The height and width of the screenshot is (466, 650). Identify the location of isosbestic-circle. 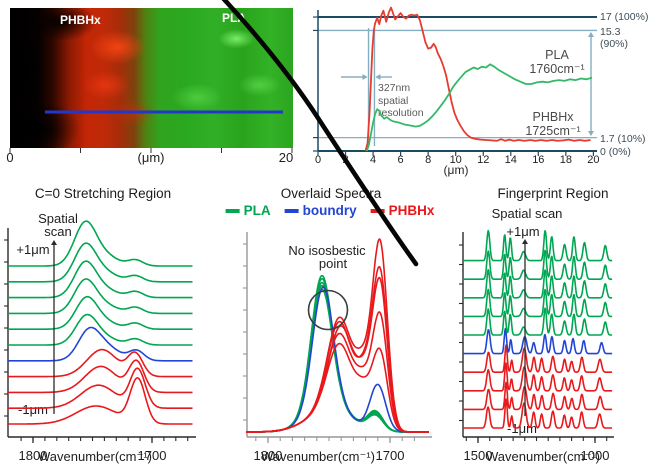
(328, 310).